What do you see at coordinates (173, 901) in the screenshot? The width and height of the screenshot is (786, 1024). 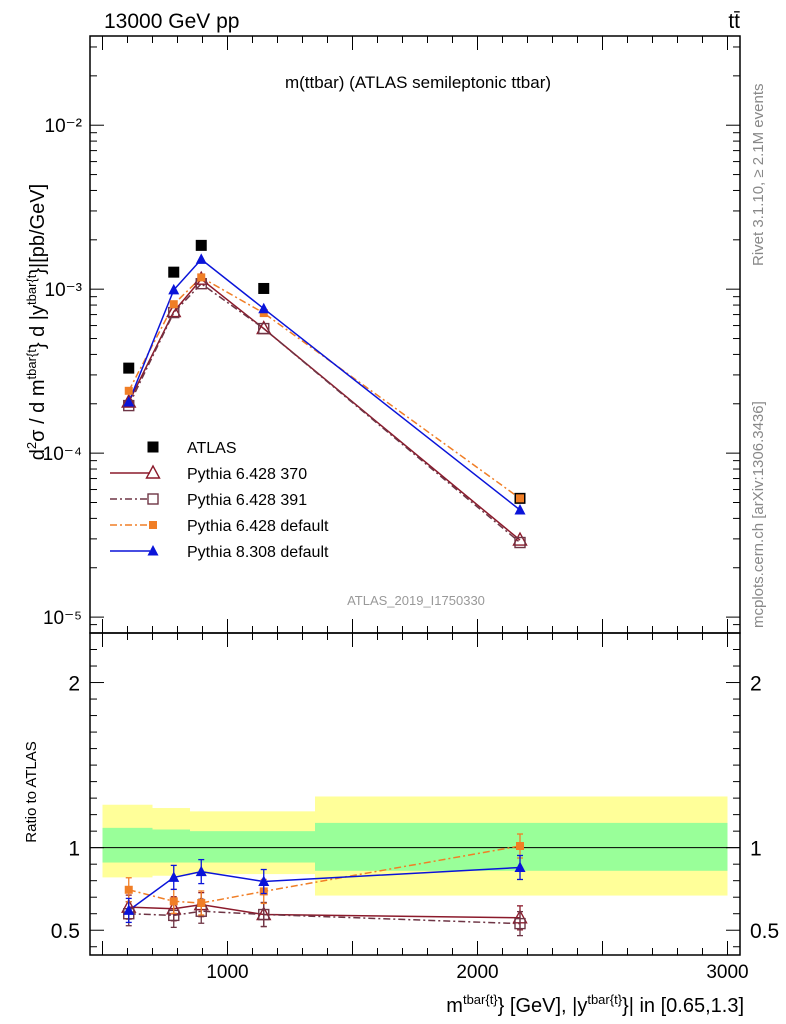 I see `ratio-marker-s2-p1` at bounding box center [173, 901].